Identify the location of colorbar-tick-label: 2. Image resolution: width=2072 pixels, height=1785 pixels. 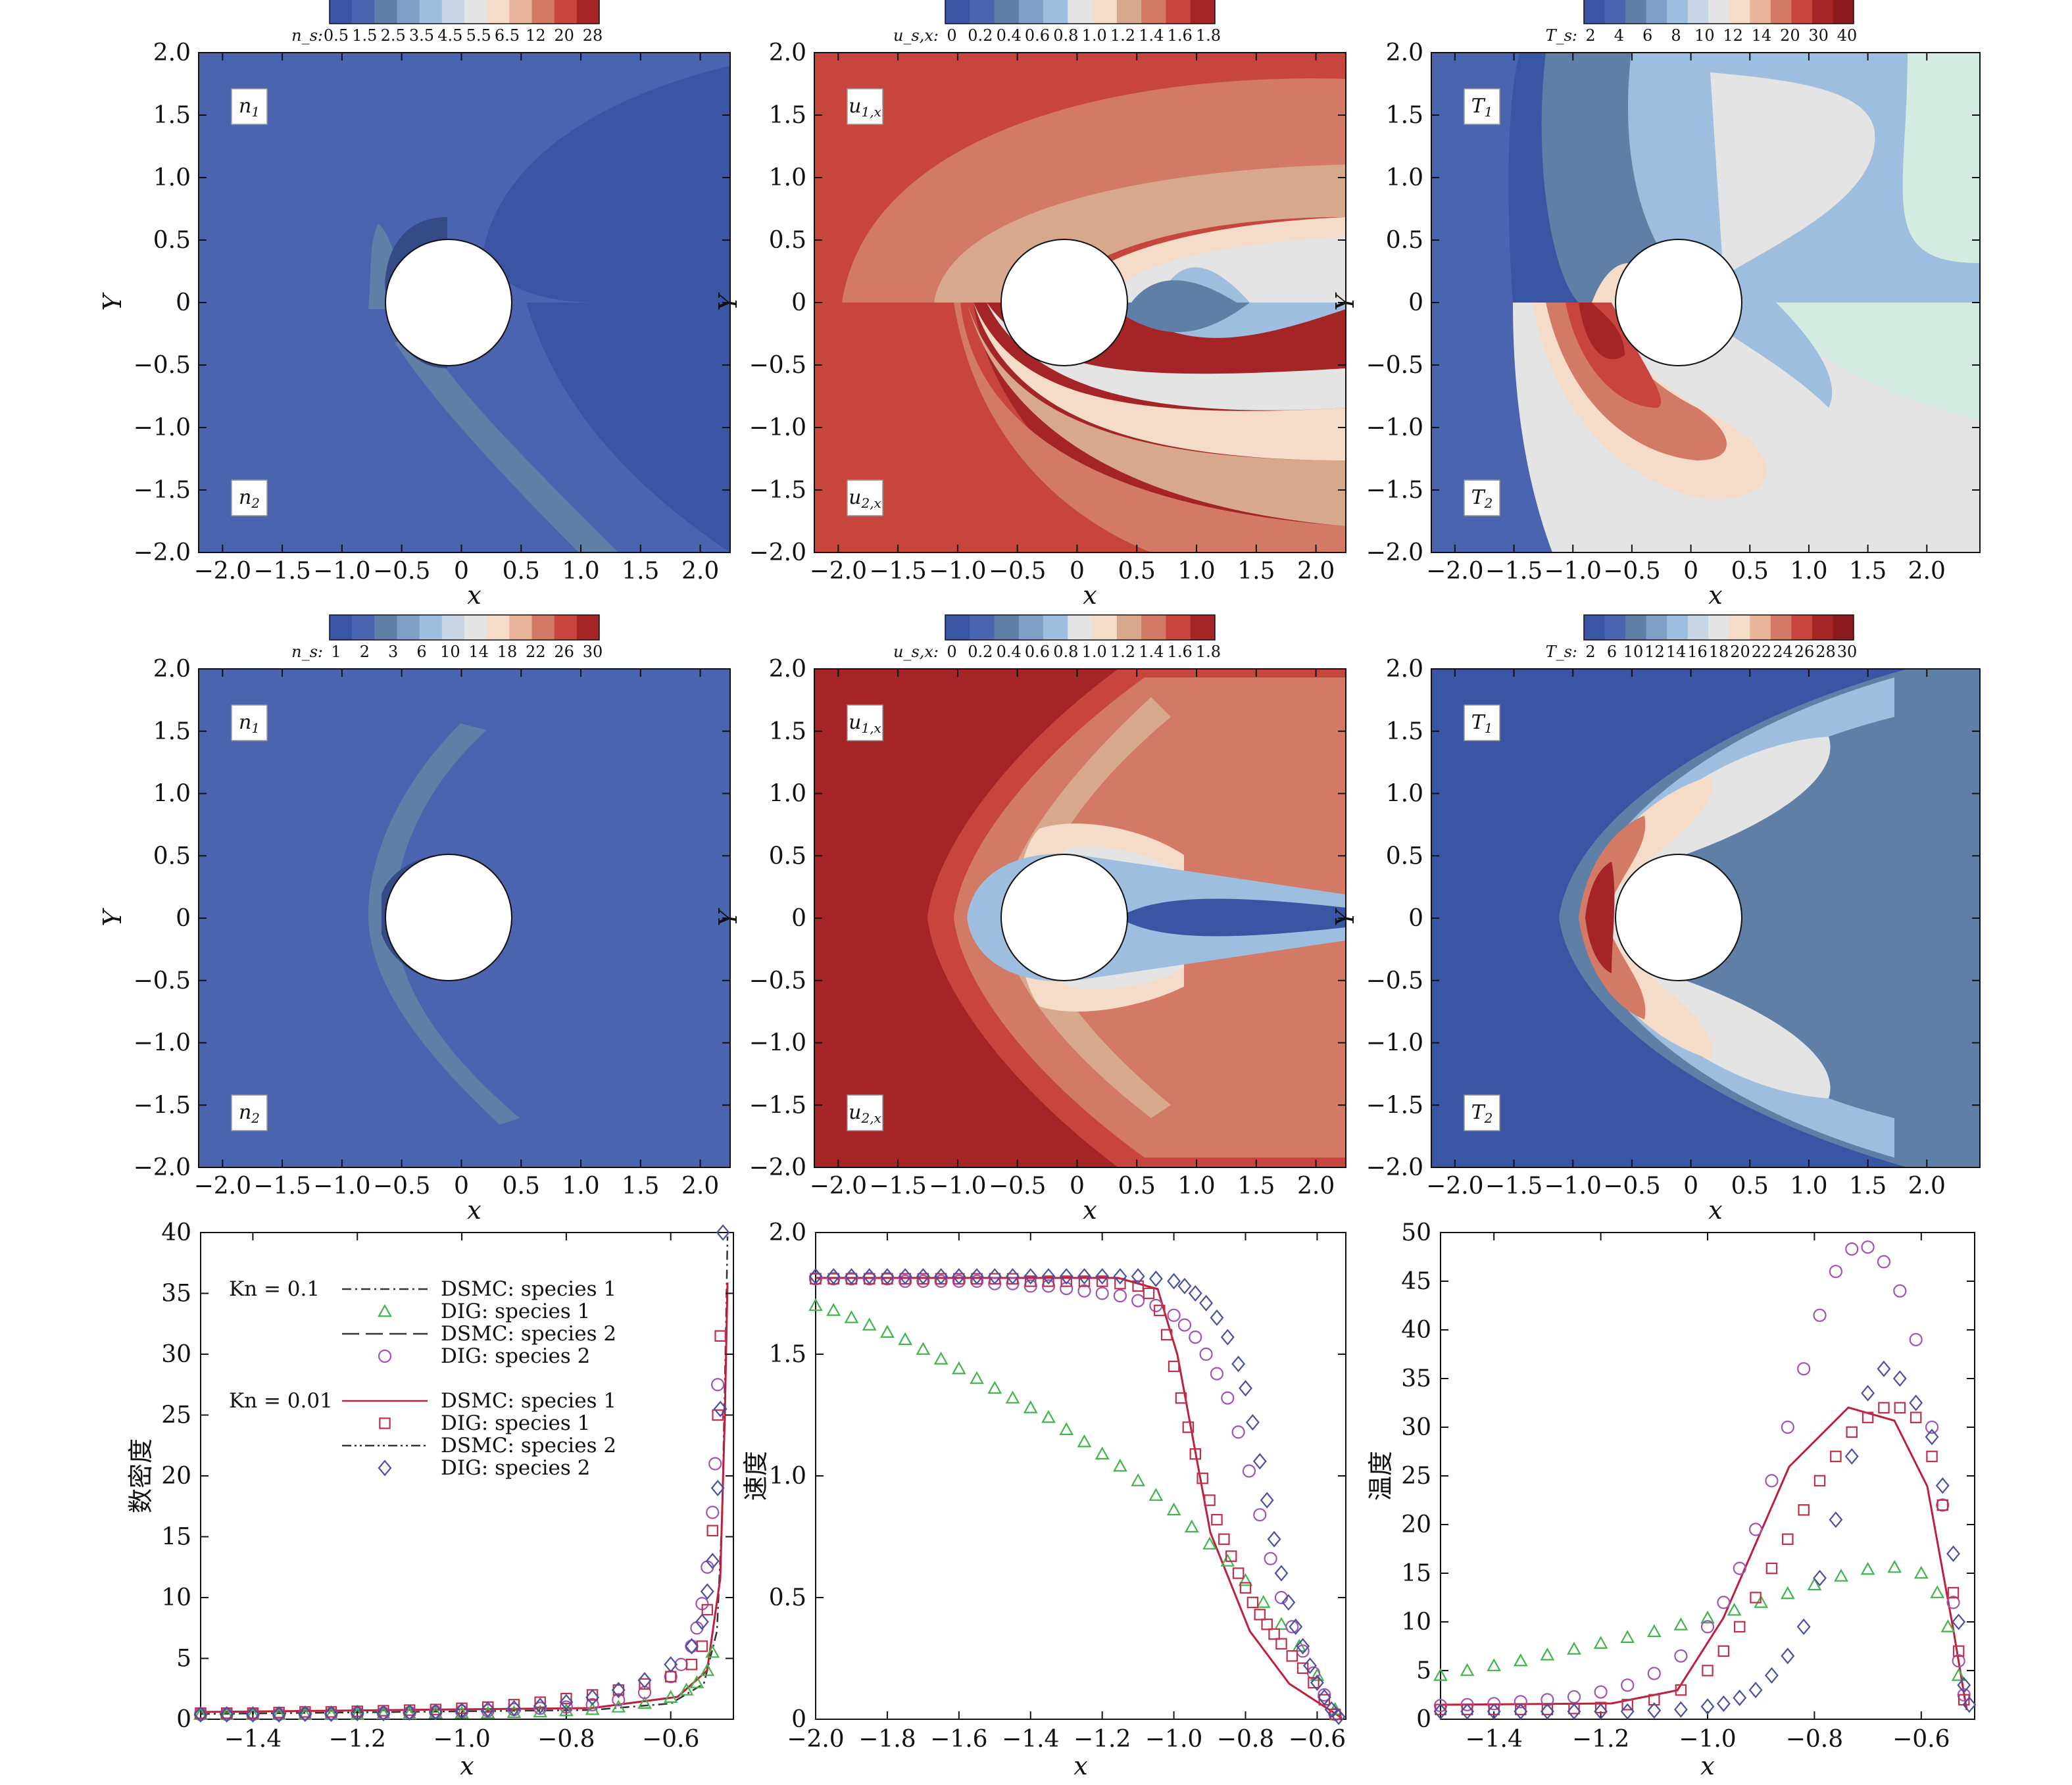
(365, 652).